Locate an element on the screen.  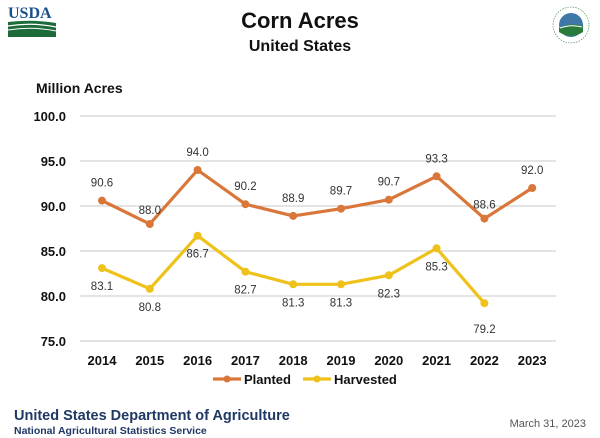
report-date: March 31, 2023 is located at coordinates (547, 424).